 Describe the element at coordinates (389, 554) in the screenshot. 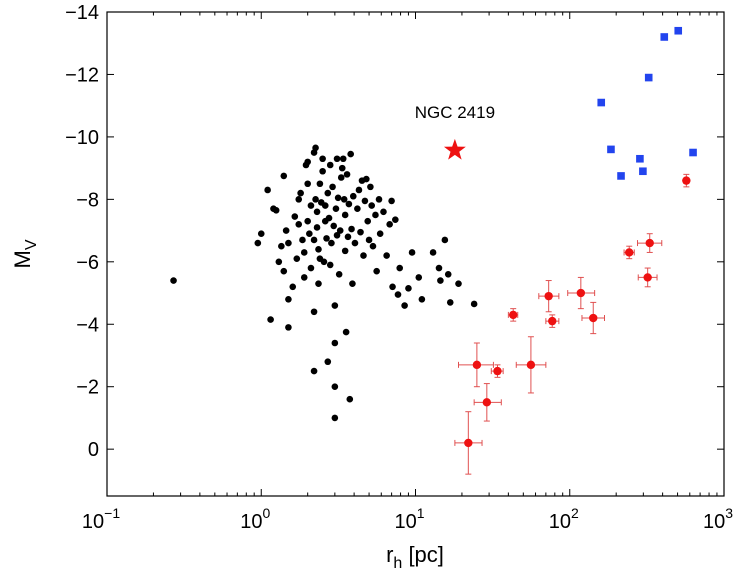

I see `x-axis-label-main: r` at that location.